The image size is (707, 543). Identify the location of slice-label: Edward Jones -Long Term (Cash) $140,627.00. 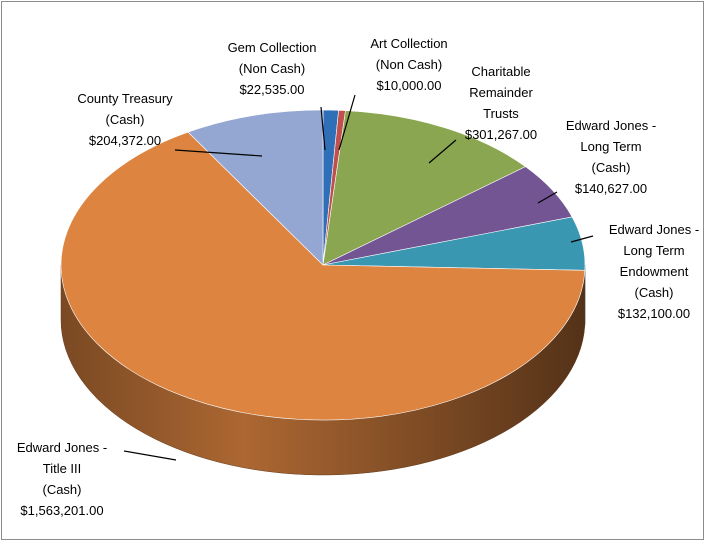
(611, 157).